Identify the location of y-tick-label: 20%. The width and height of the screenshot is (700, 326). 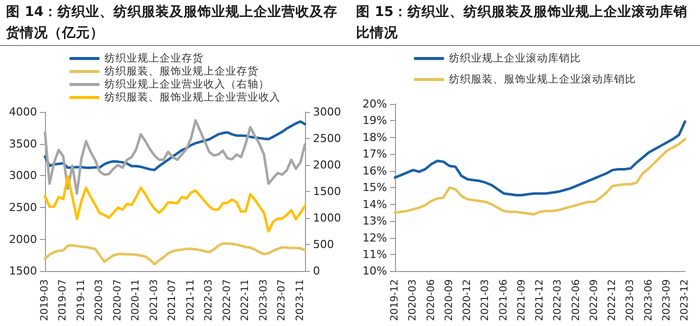
(374, 104).